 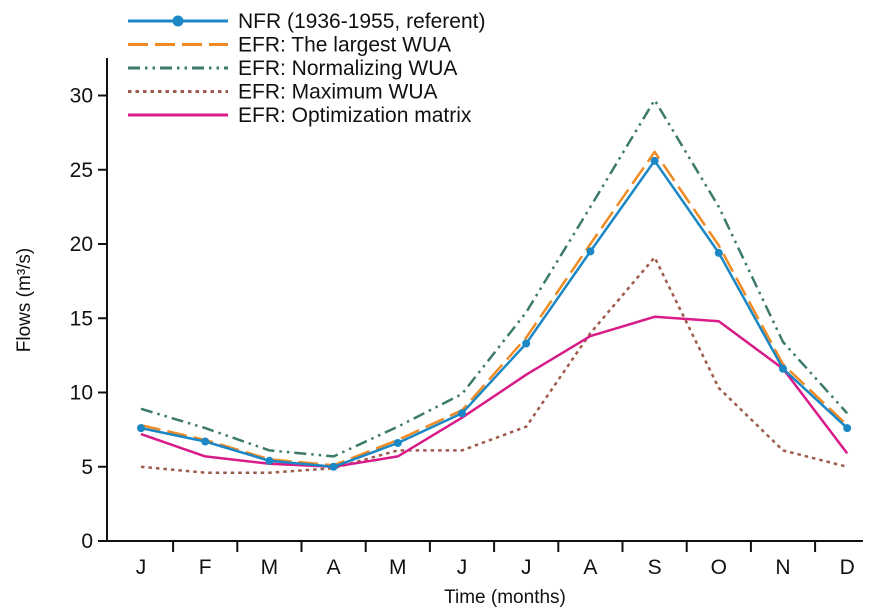 What do you see at coordinates (87, 467) in the screenshot?
I see `y-tick-label: 5` at bounding box center [87, 467].